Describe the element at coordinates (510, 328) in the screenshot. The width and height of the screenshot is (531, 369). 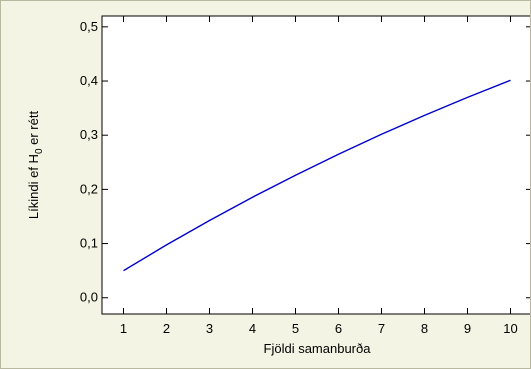
I see `x-tick-label: 10` at that location.